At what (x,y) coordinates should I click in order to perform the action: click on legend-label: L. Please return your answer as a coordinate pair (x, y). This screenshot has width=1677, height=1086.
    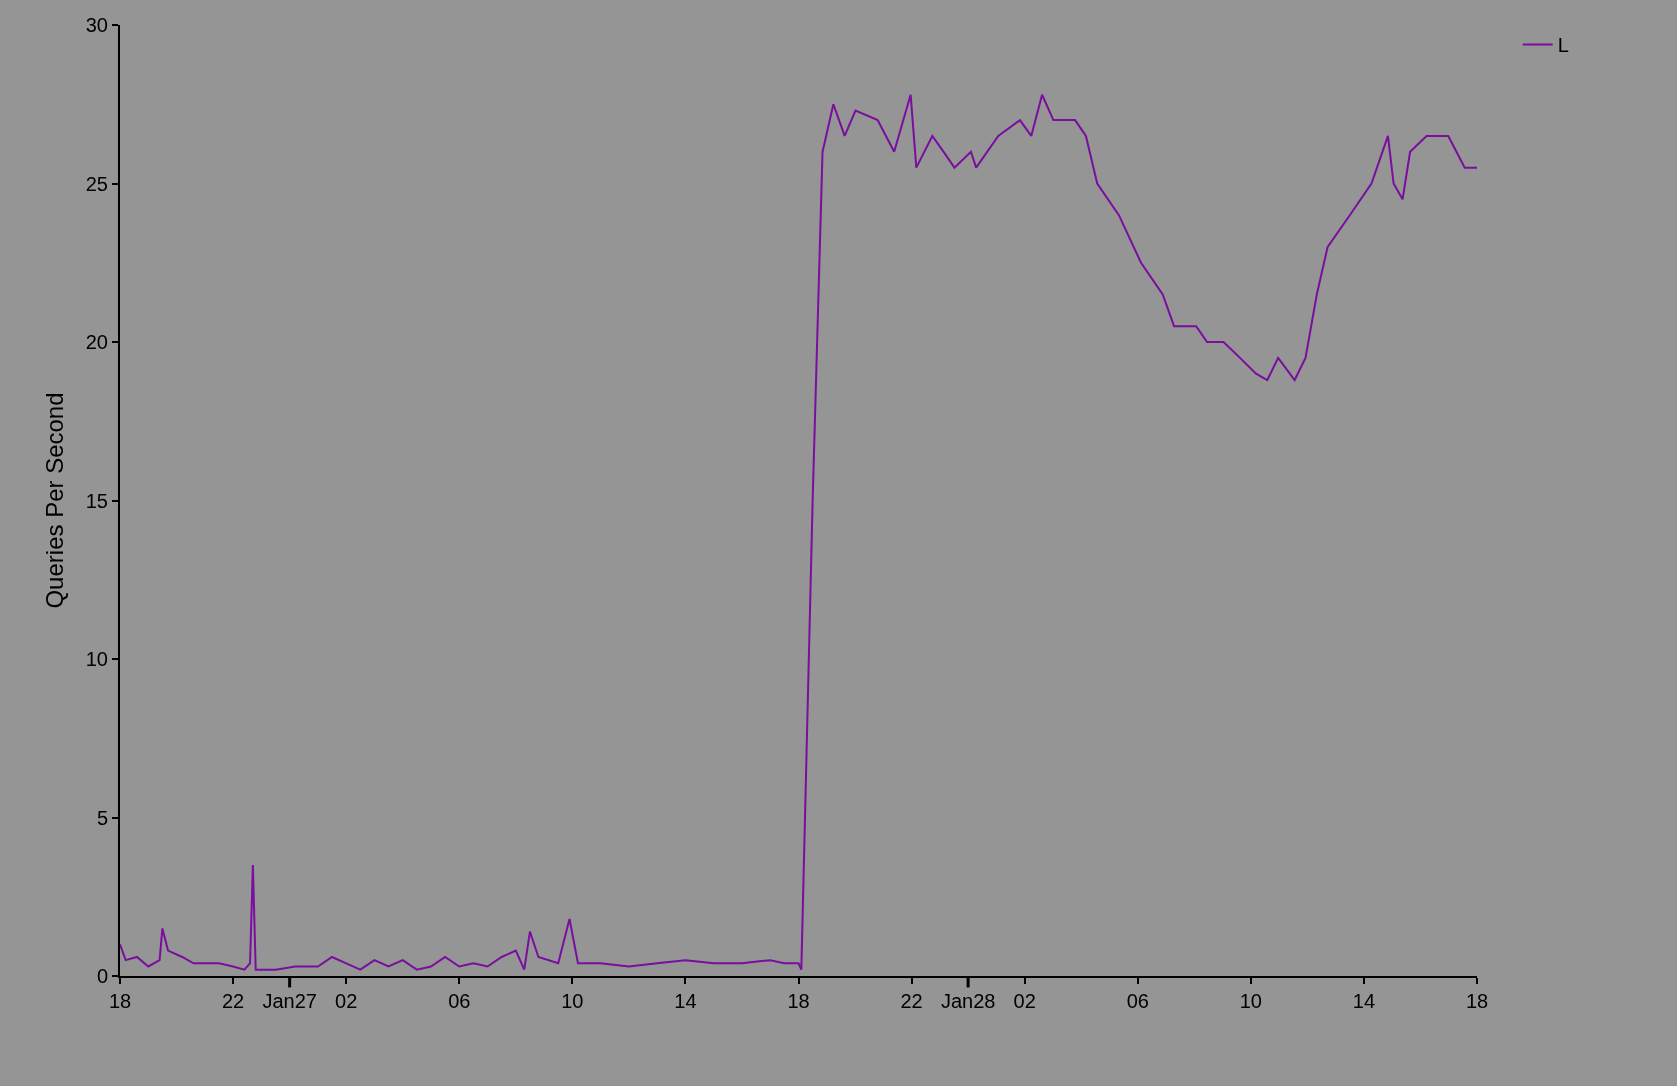
    Looking at the image, I should click on (1563, 45).